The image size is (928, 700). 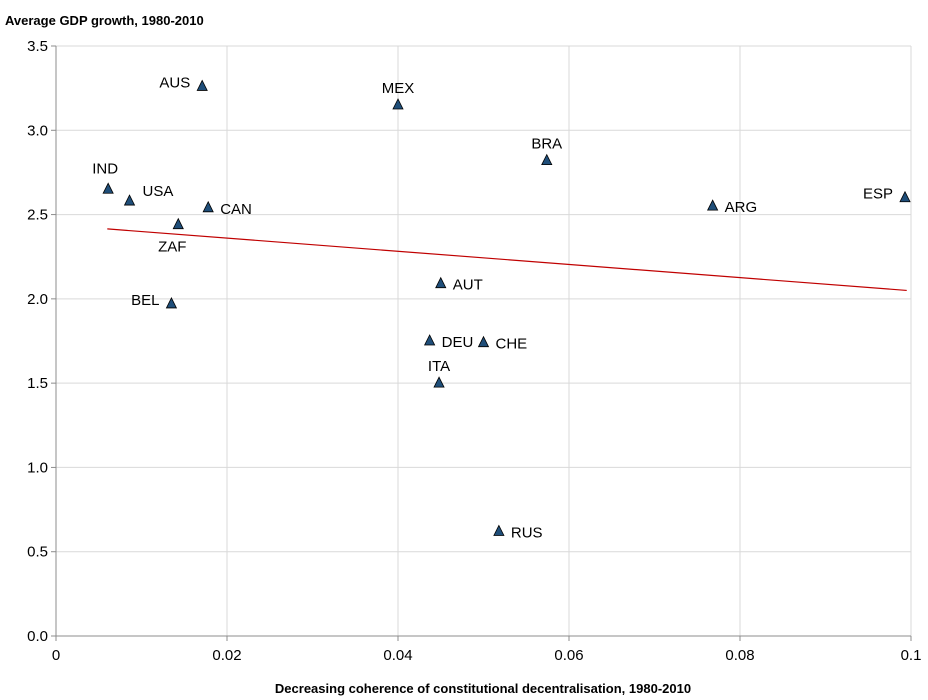 I want to click on point-label-che: CHE, so click(x=512, y=344).